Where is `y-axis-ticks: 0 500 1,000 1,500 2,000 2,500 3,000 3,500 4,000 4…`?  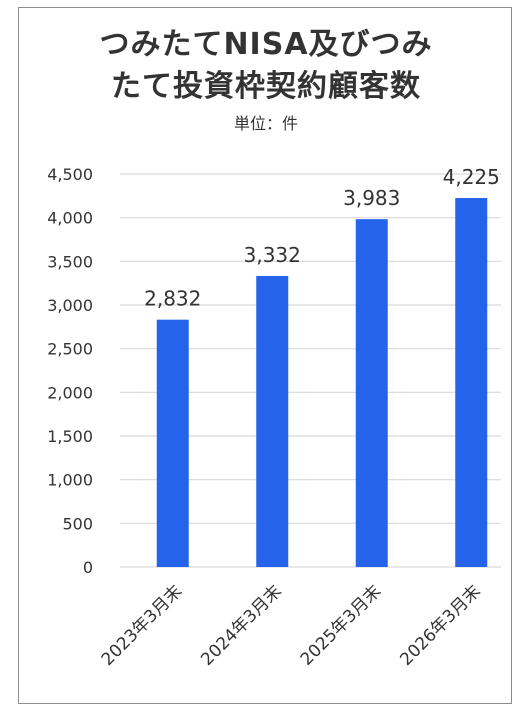 y-axis-ticks: 0 500 1,000 1,500 2,000 2,500 3,000 3,500 4,000 4… is located at coordinates (70, 371).